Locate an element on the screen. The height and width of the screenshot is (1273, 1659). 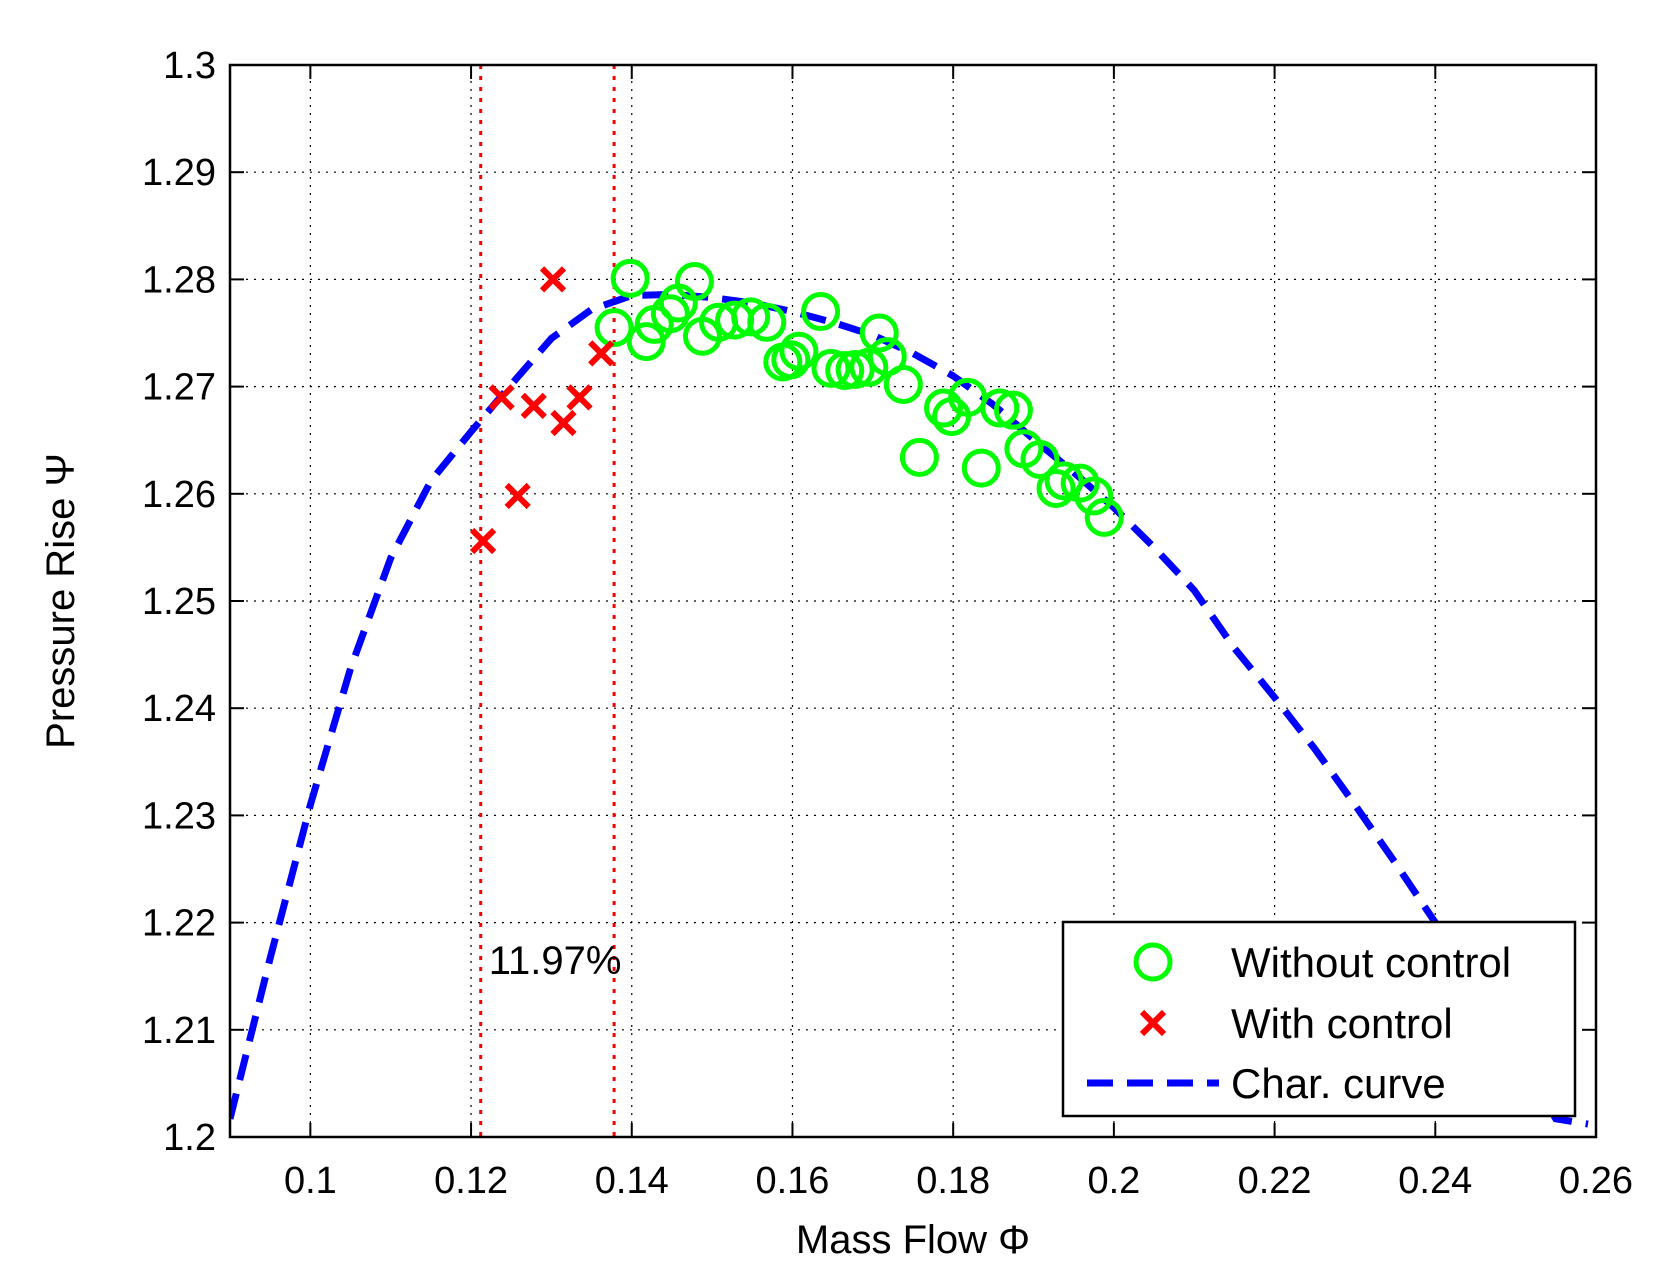
x-tick-label: 0.16 is located at coordinates (792, 1181).